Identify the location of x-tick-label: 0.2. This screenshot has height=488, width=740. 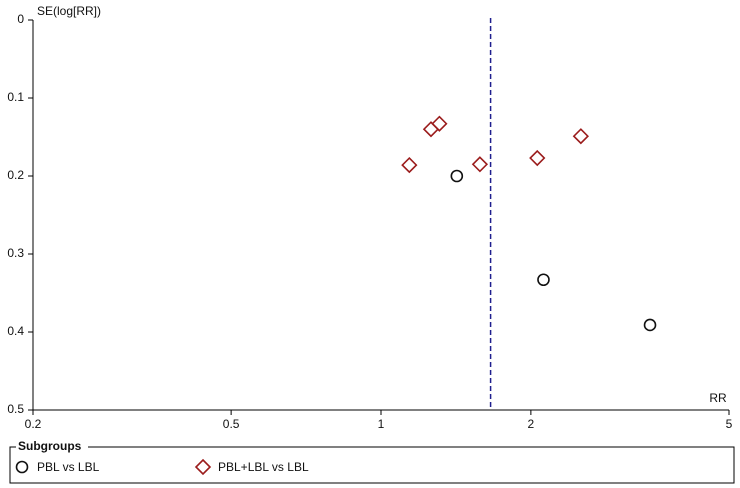
(33, 424).